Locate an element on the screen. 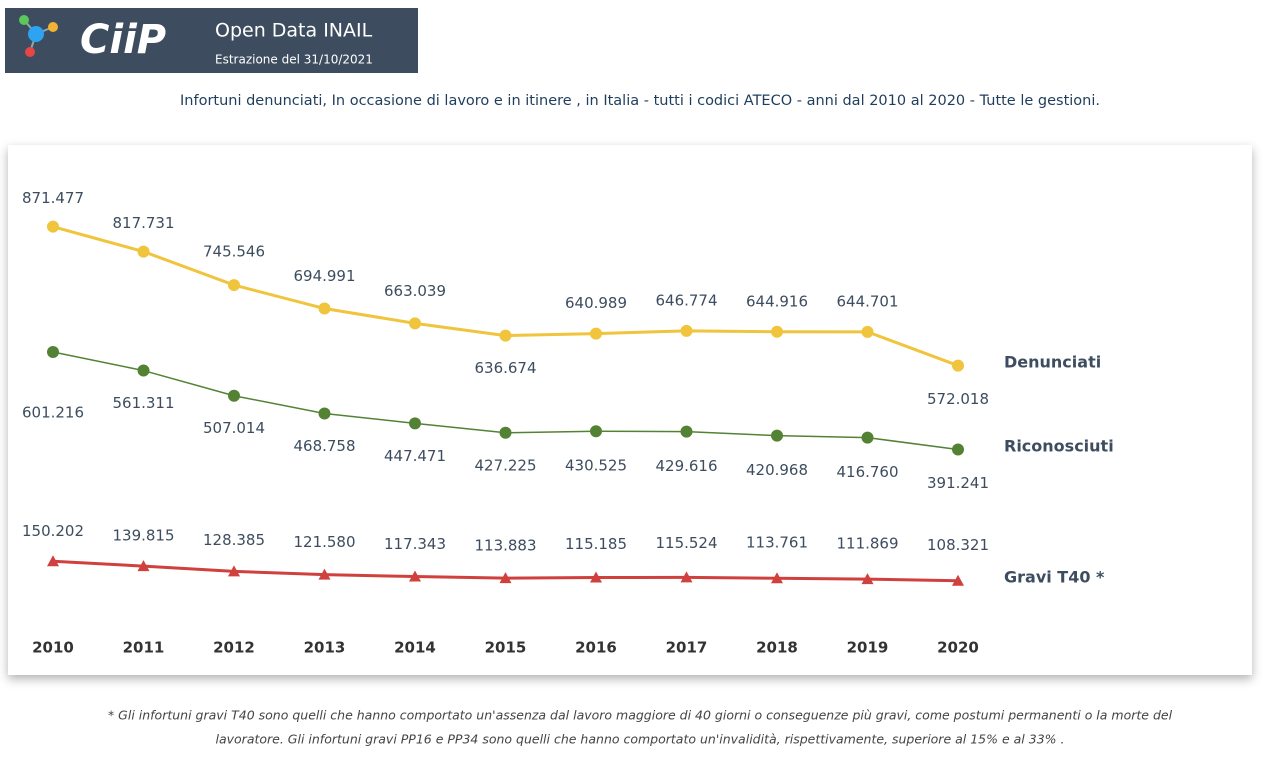  series-name: Riconosciuti is located at coordinates (1059, 446).